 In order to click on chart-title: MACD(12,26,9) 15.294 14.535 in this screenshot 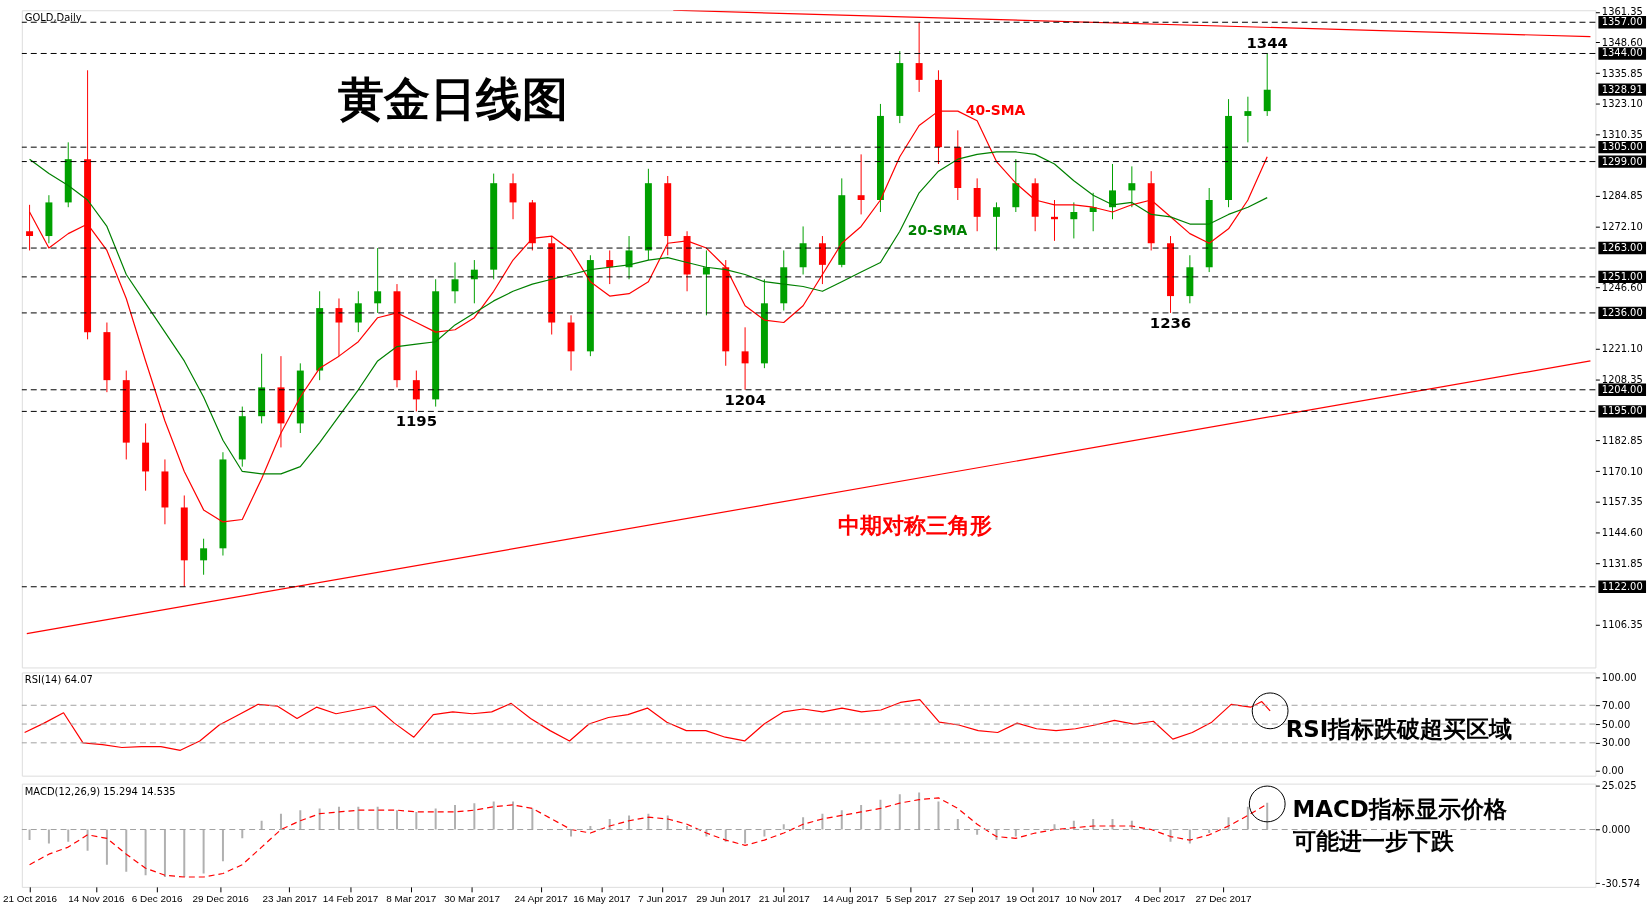, I will do `click(100, 791)`.